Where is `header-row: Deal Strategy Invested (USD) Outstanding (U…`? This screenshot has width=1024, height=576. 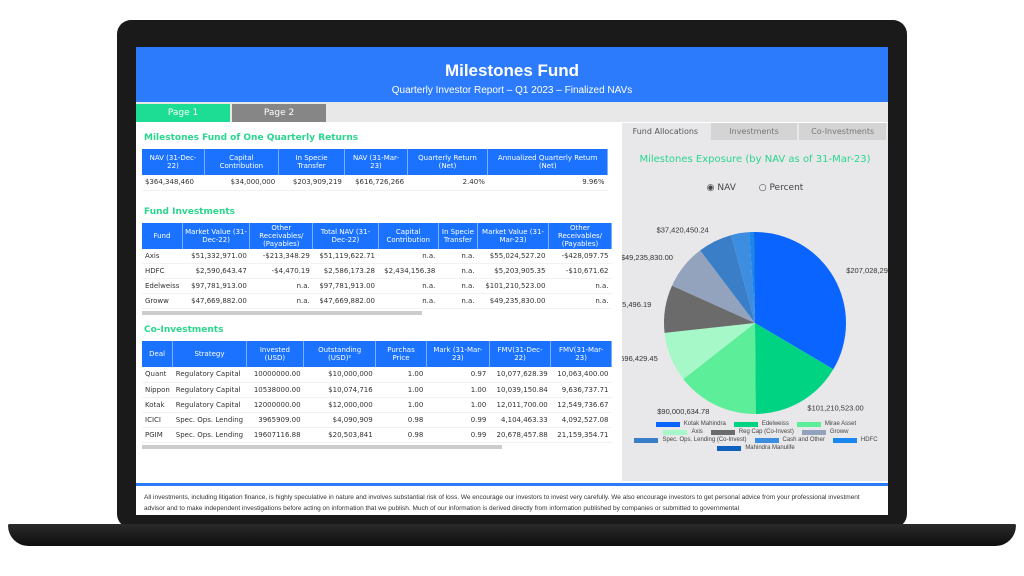 header-row: Deal Strategy Invested (USD) Outstanding (U… is located at coordinates (377, 354).